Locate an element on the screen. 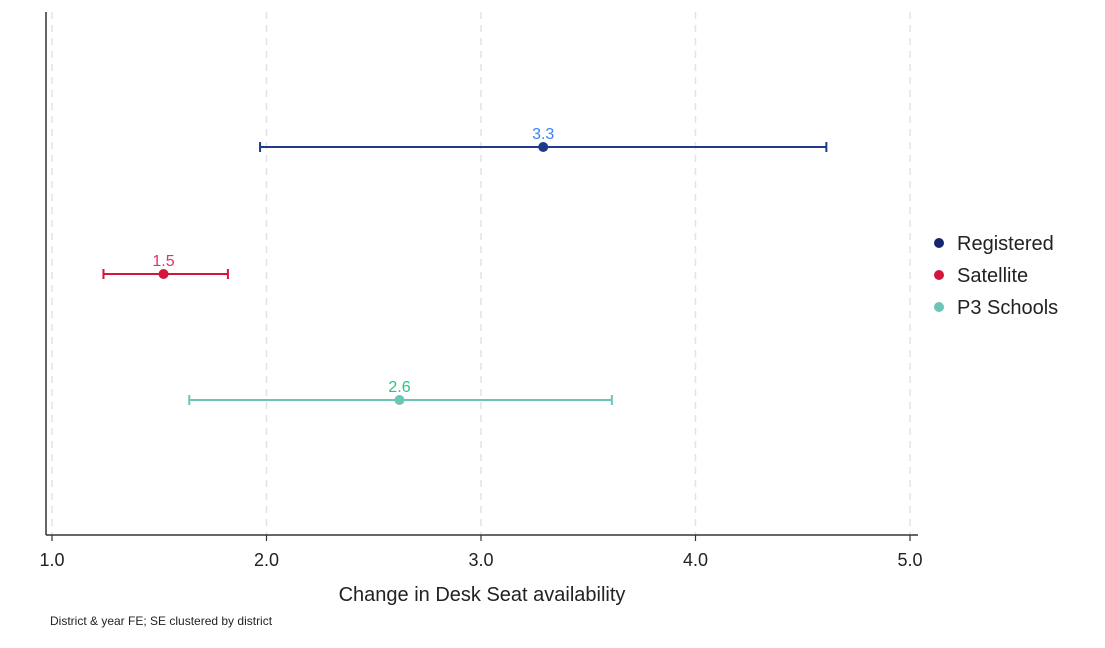 The height and width of the screenshot is (648, 1105). point-p3-schools is located at coordinates (399, 400).